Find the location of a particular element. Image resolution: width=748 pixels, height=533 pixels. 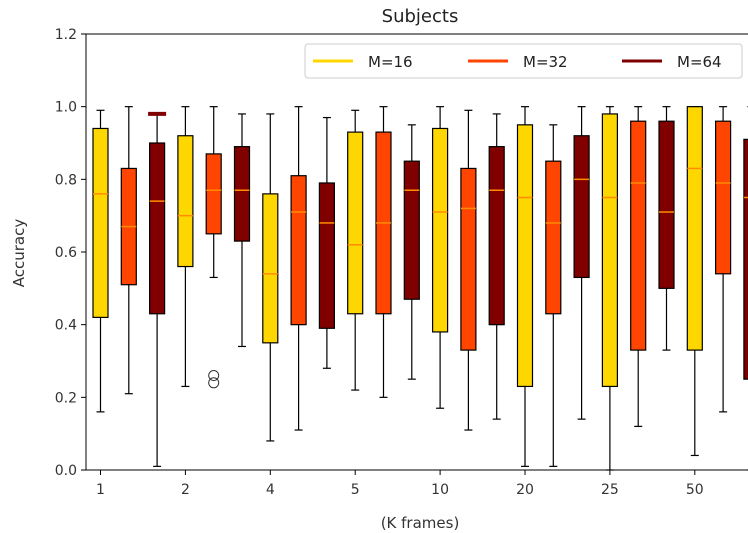

x-tick-label: 20 is located at coordinates (525, 490).